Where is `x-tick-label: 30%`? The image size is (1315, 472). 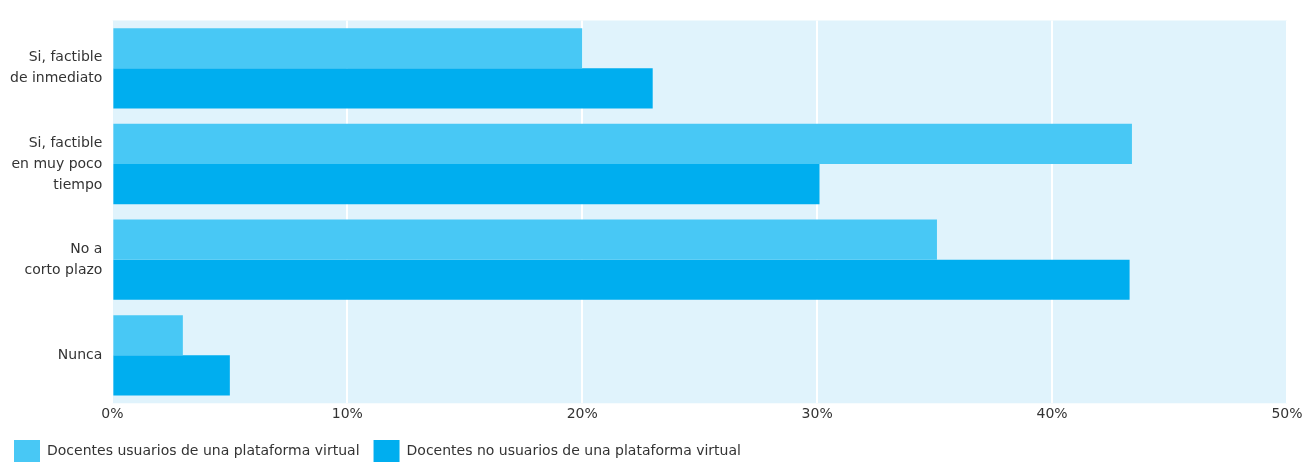 x-tick-label: 30% is located at coordinates (817, 413).